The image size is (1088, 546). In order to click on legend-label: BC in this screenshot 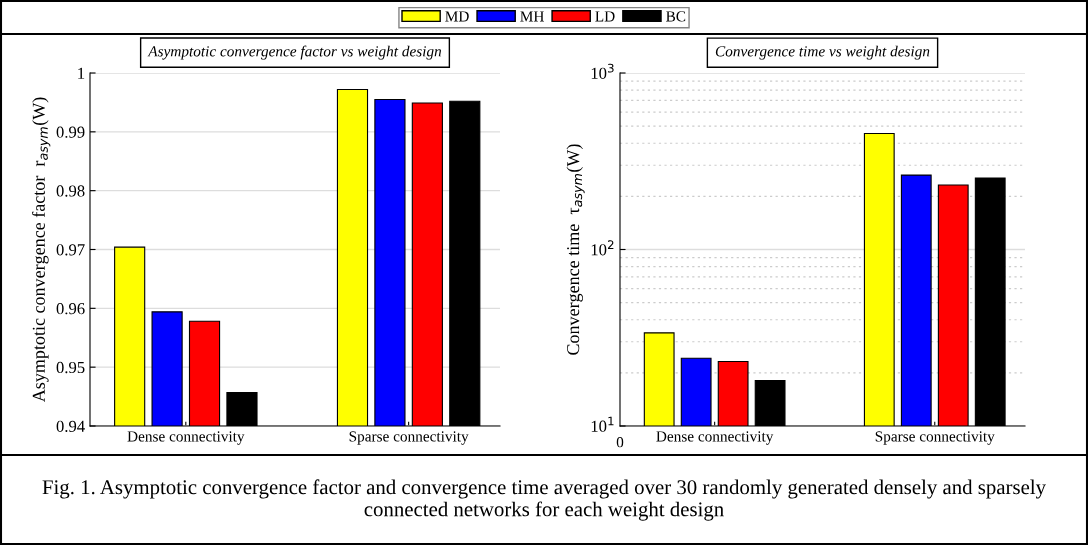, I will do `click(676, 16)`.